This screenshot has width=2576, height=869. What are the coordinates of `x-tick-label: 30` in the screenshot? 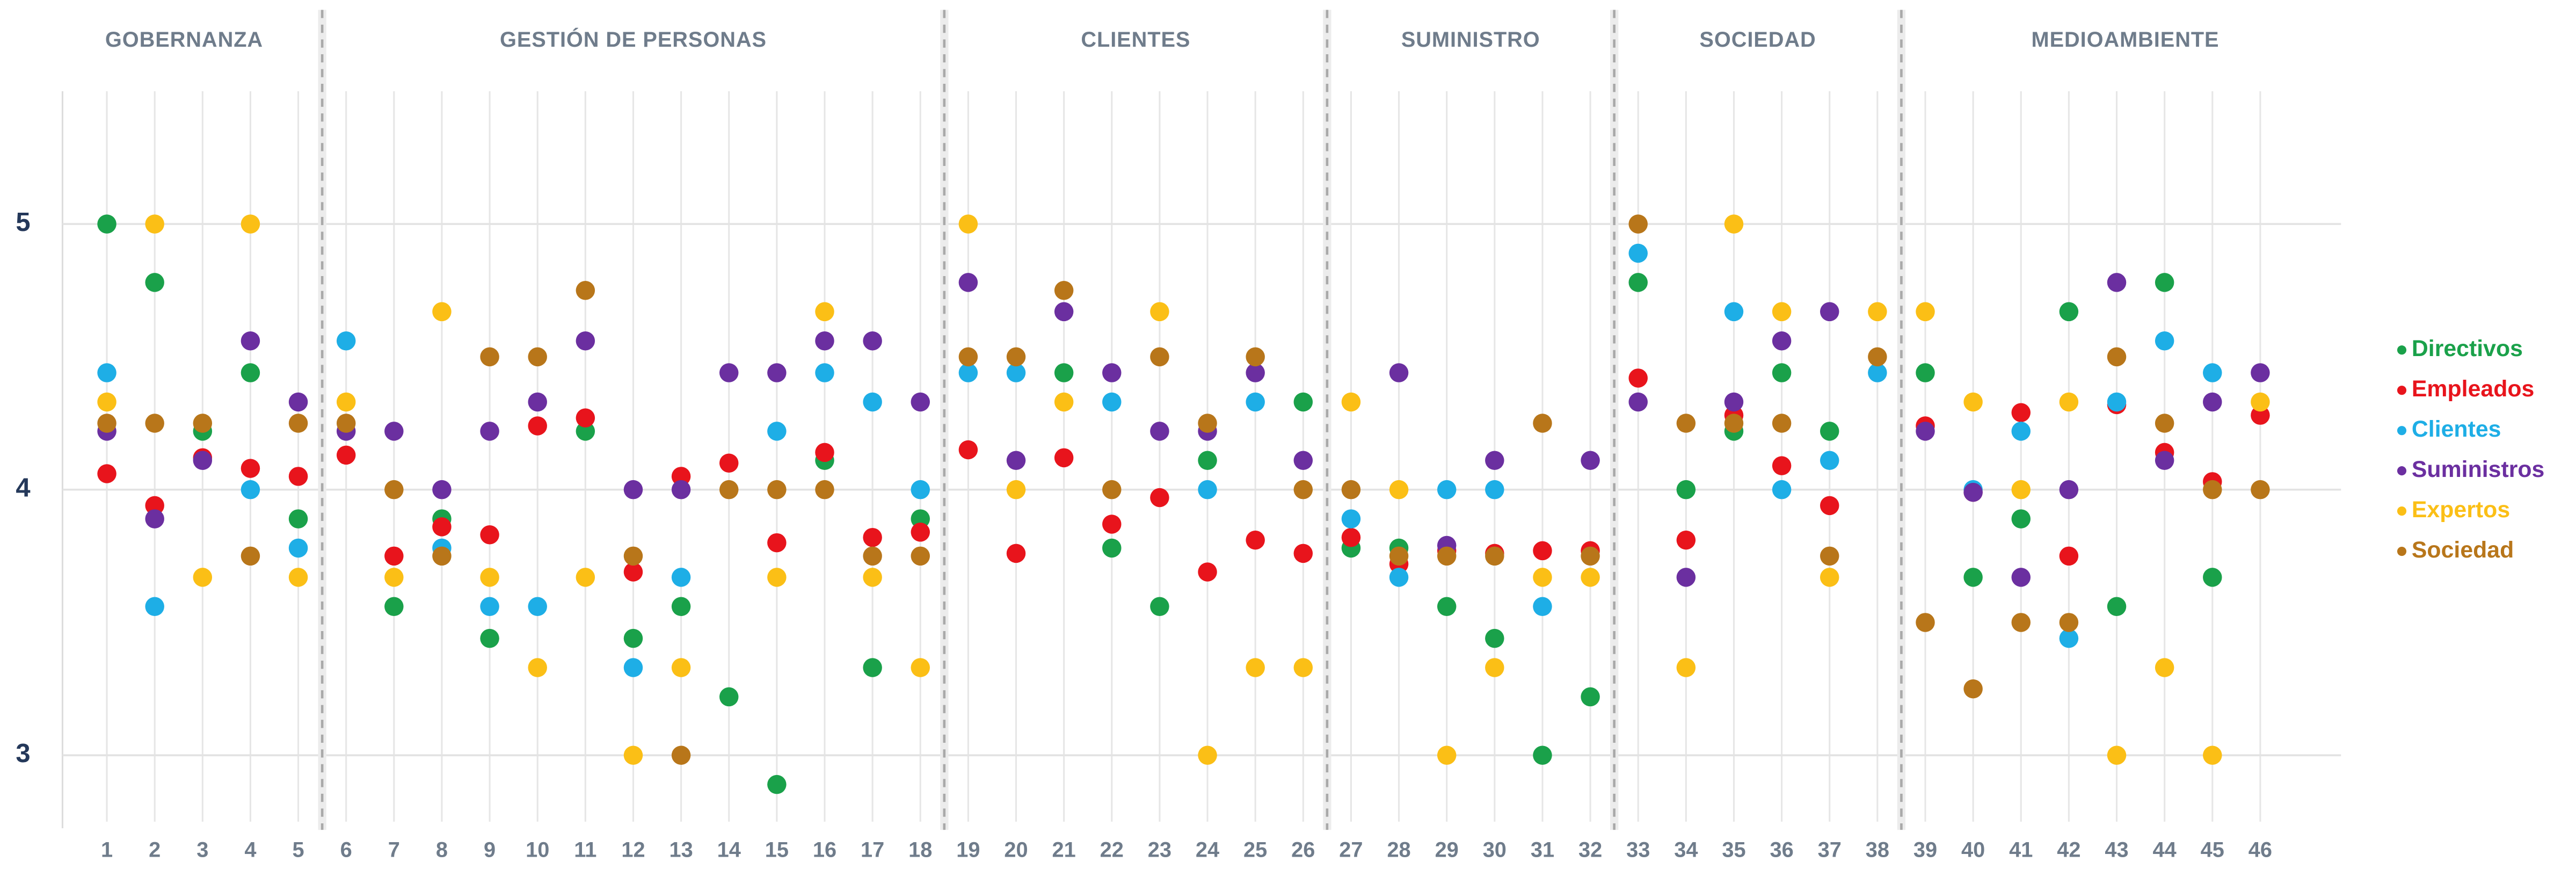 It's located at (1495, 849).